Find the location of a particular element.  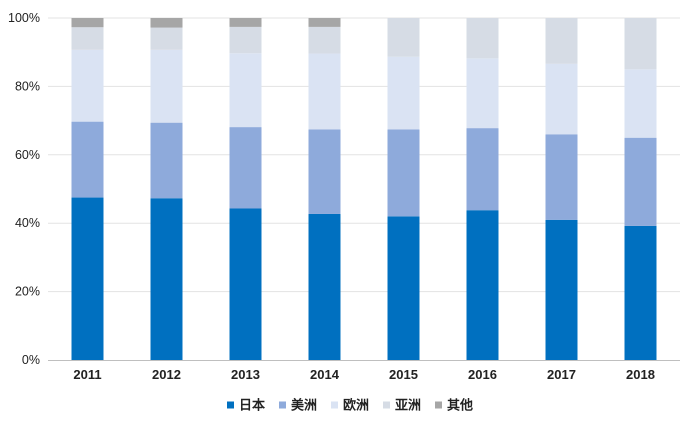

legend-item: 欧洲 is located at coordinates (350, 406).